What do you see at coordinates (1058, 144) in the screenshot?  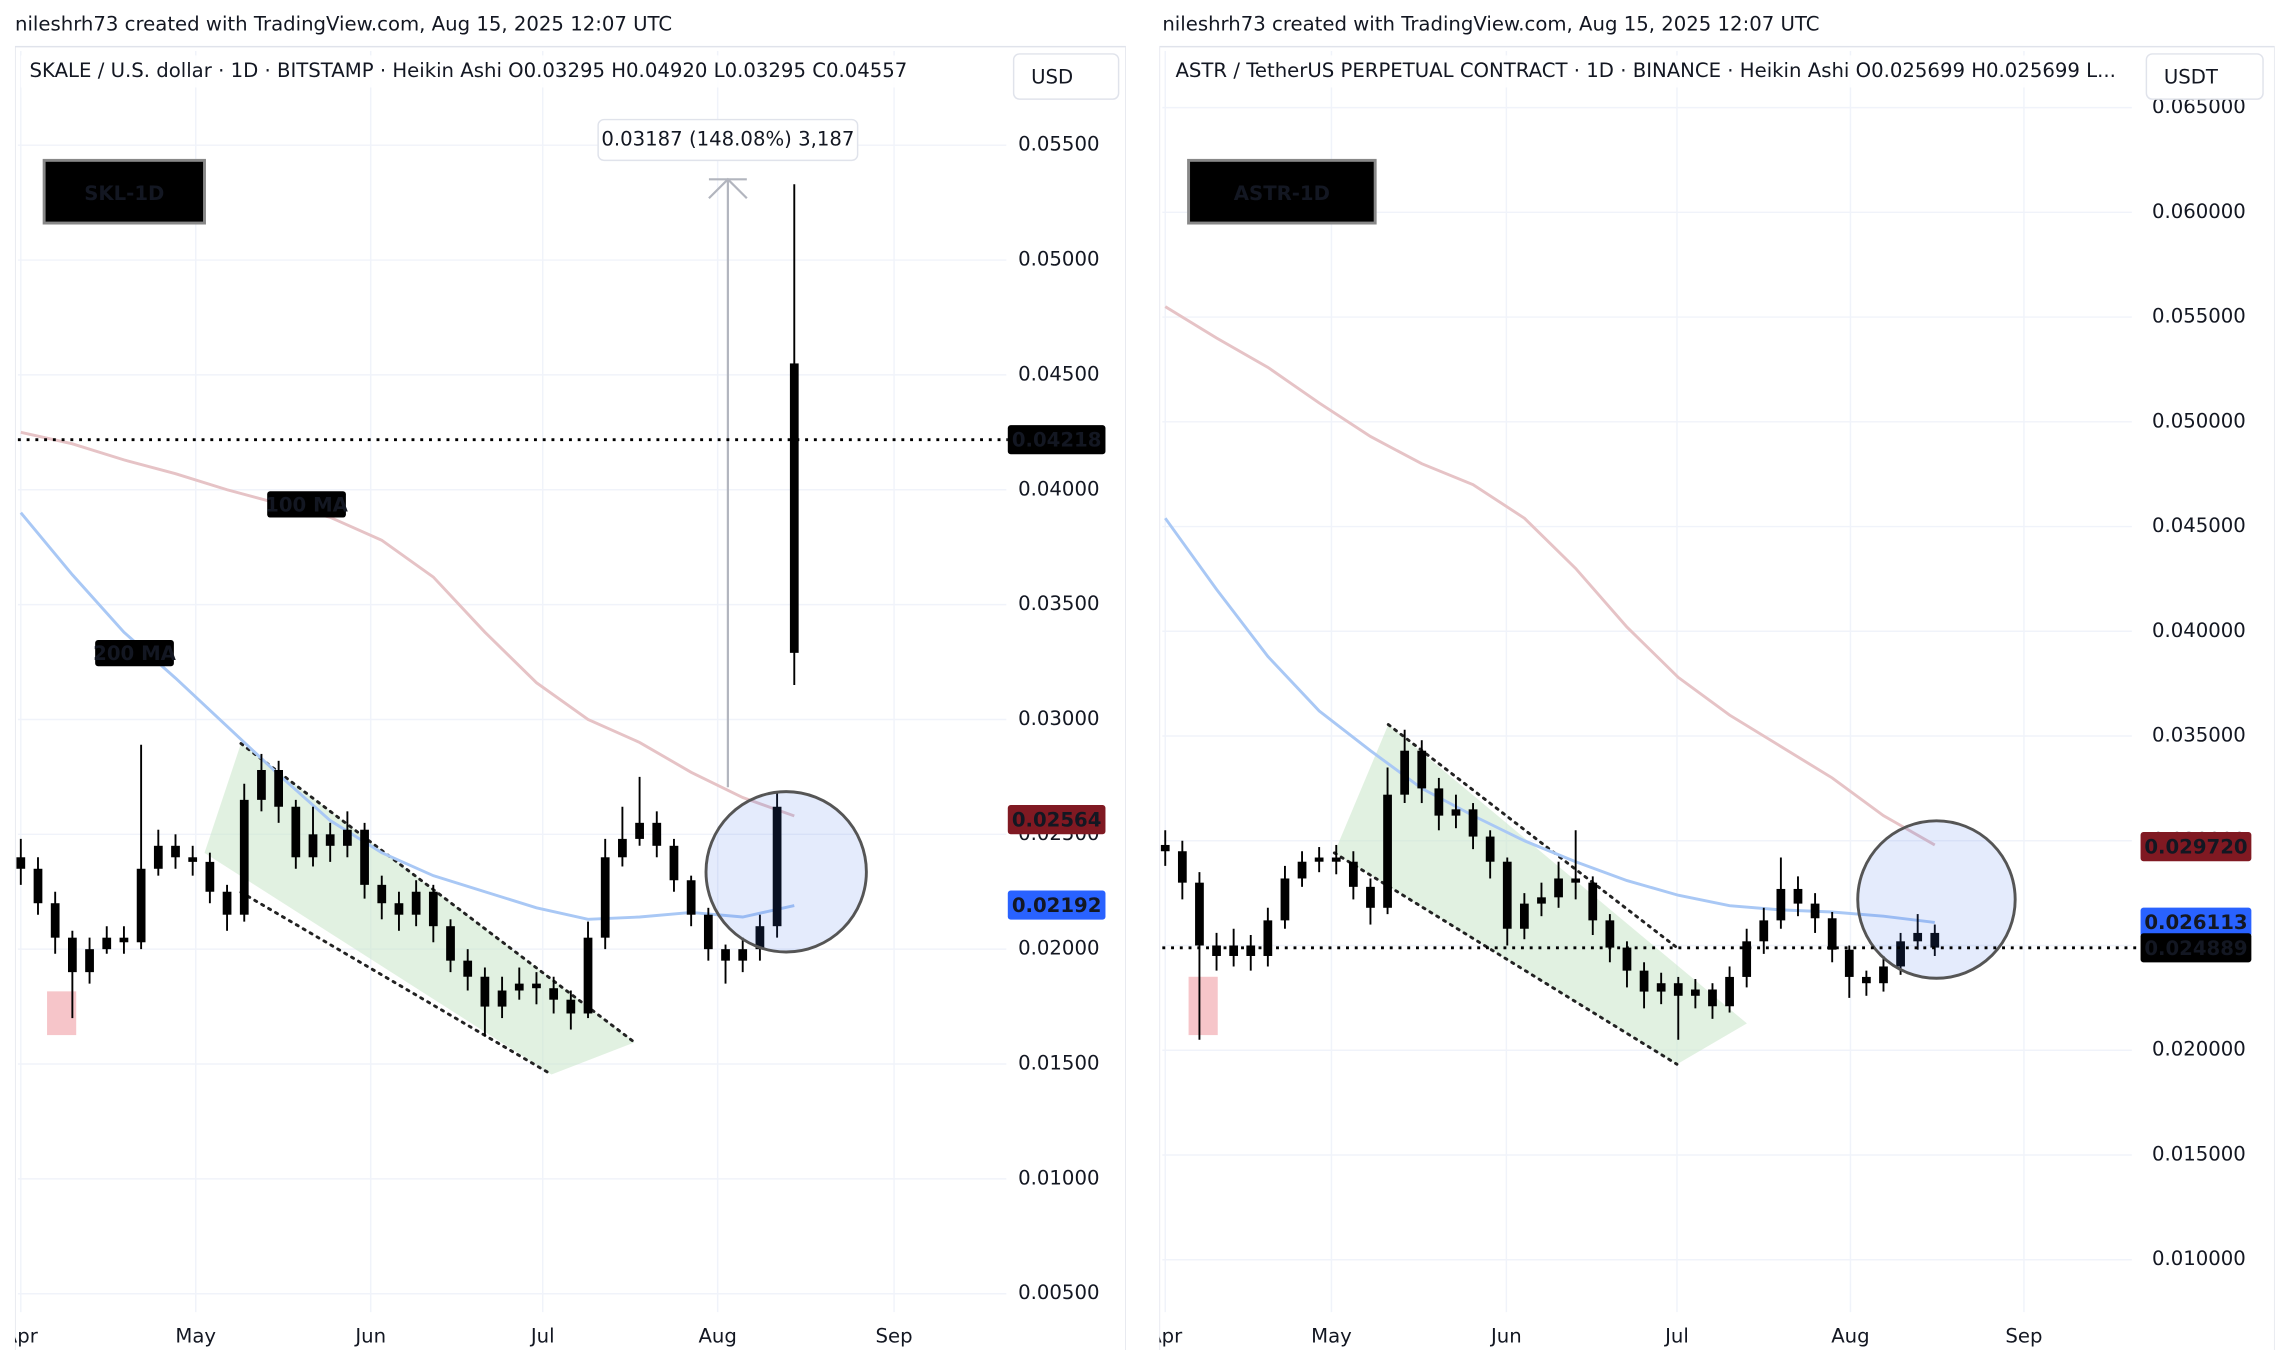 I see `y-tick-label: 0.05500` at bounding box center [1058, 144].